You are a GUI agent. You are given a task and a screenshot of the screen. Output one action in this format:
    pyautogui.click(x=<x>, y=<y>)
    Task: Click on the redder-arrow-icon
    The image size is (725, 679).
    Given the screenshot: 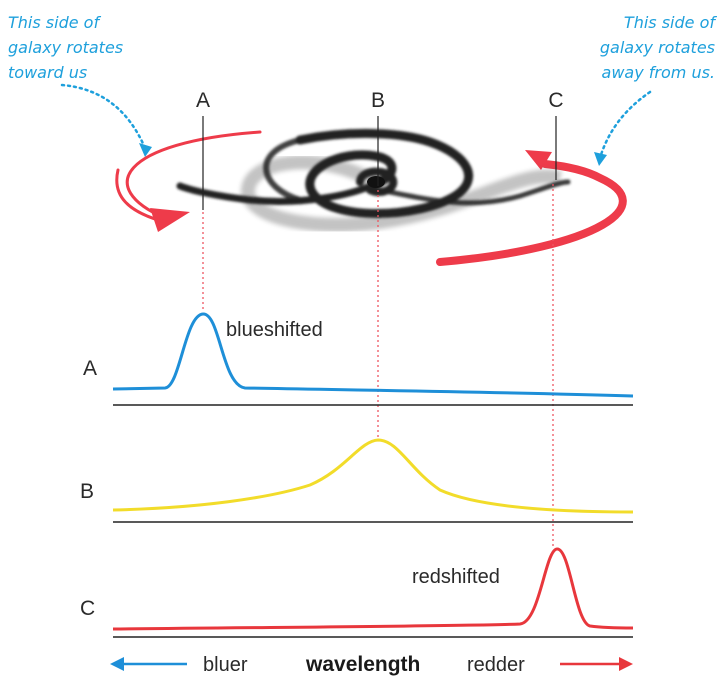 What is the action you would take?
    pyautogui.click(x=626, y=664)
    